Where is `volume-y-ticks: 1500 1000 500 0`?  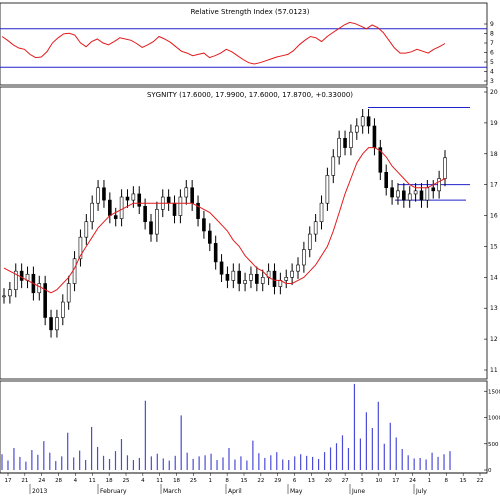 volume-y-ticks: 1500 1000 500 0 is located at coordinates (492, 431).